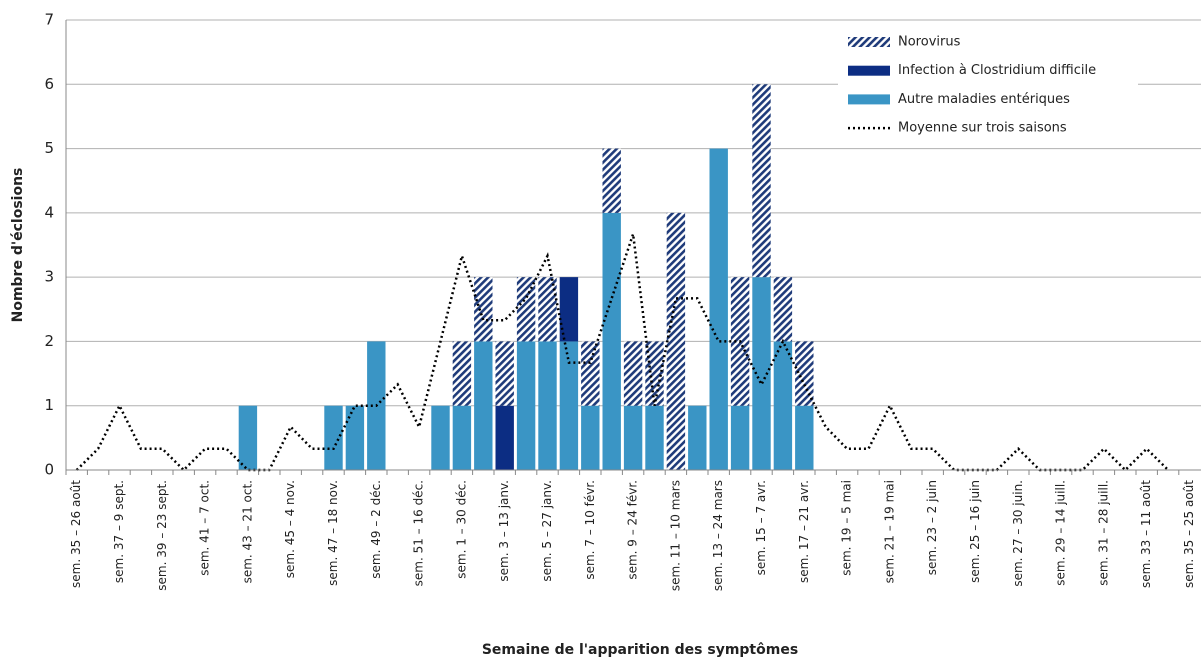 This screenshot has height=665, width=1201. I want to click on x-tick-label: sem. 39 – 23 sept., so click(162, 535).